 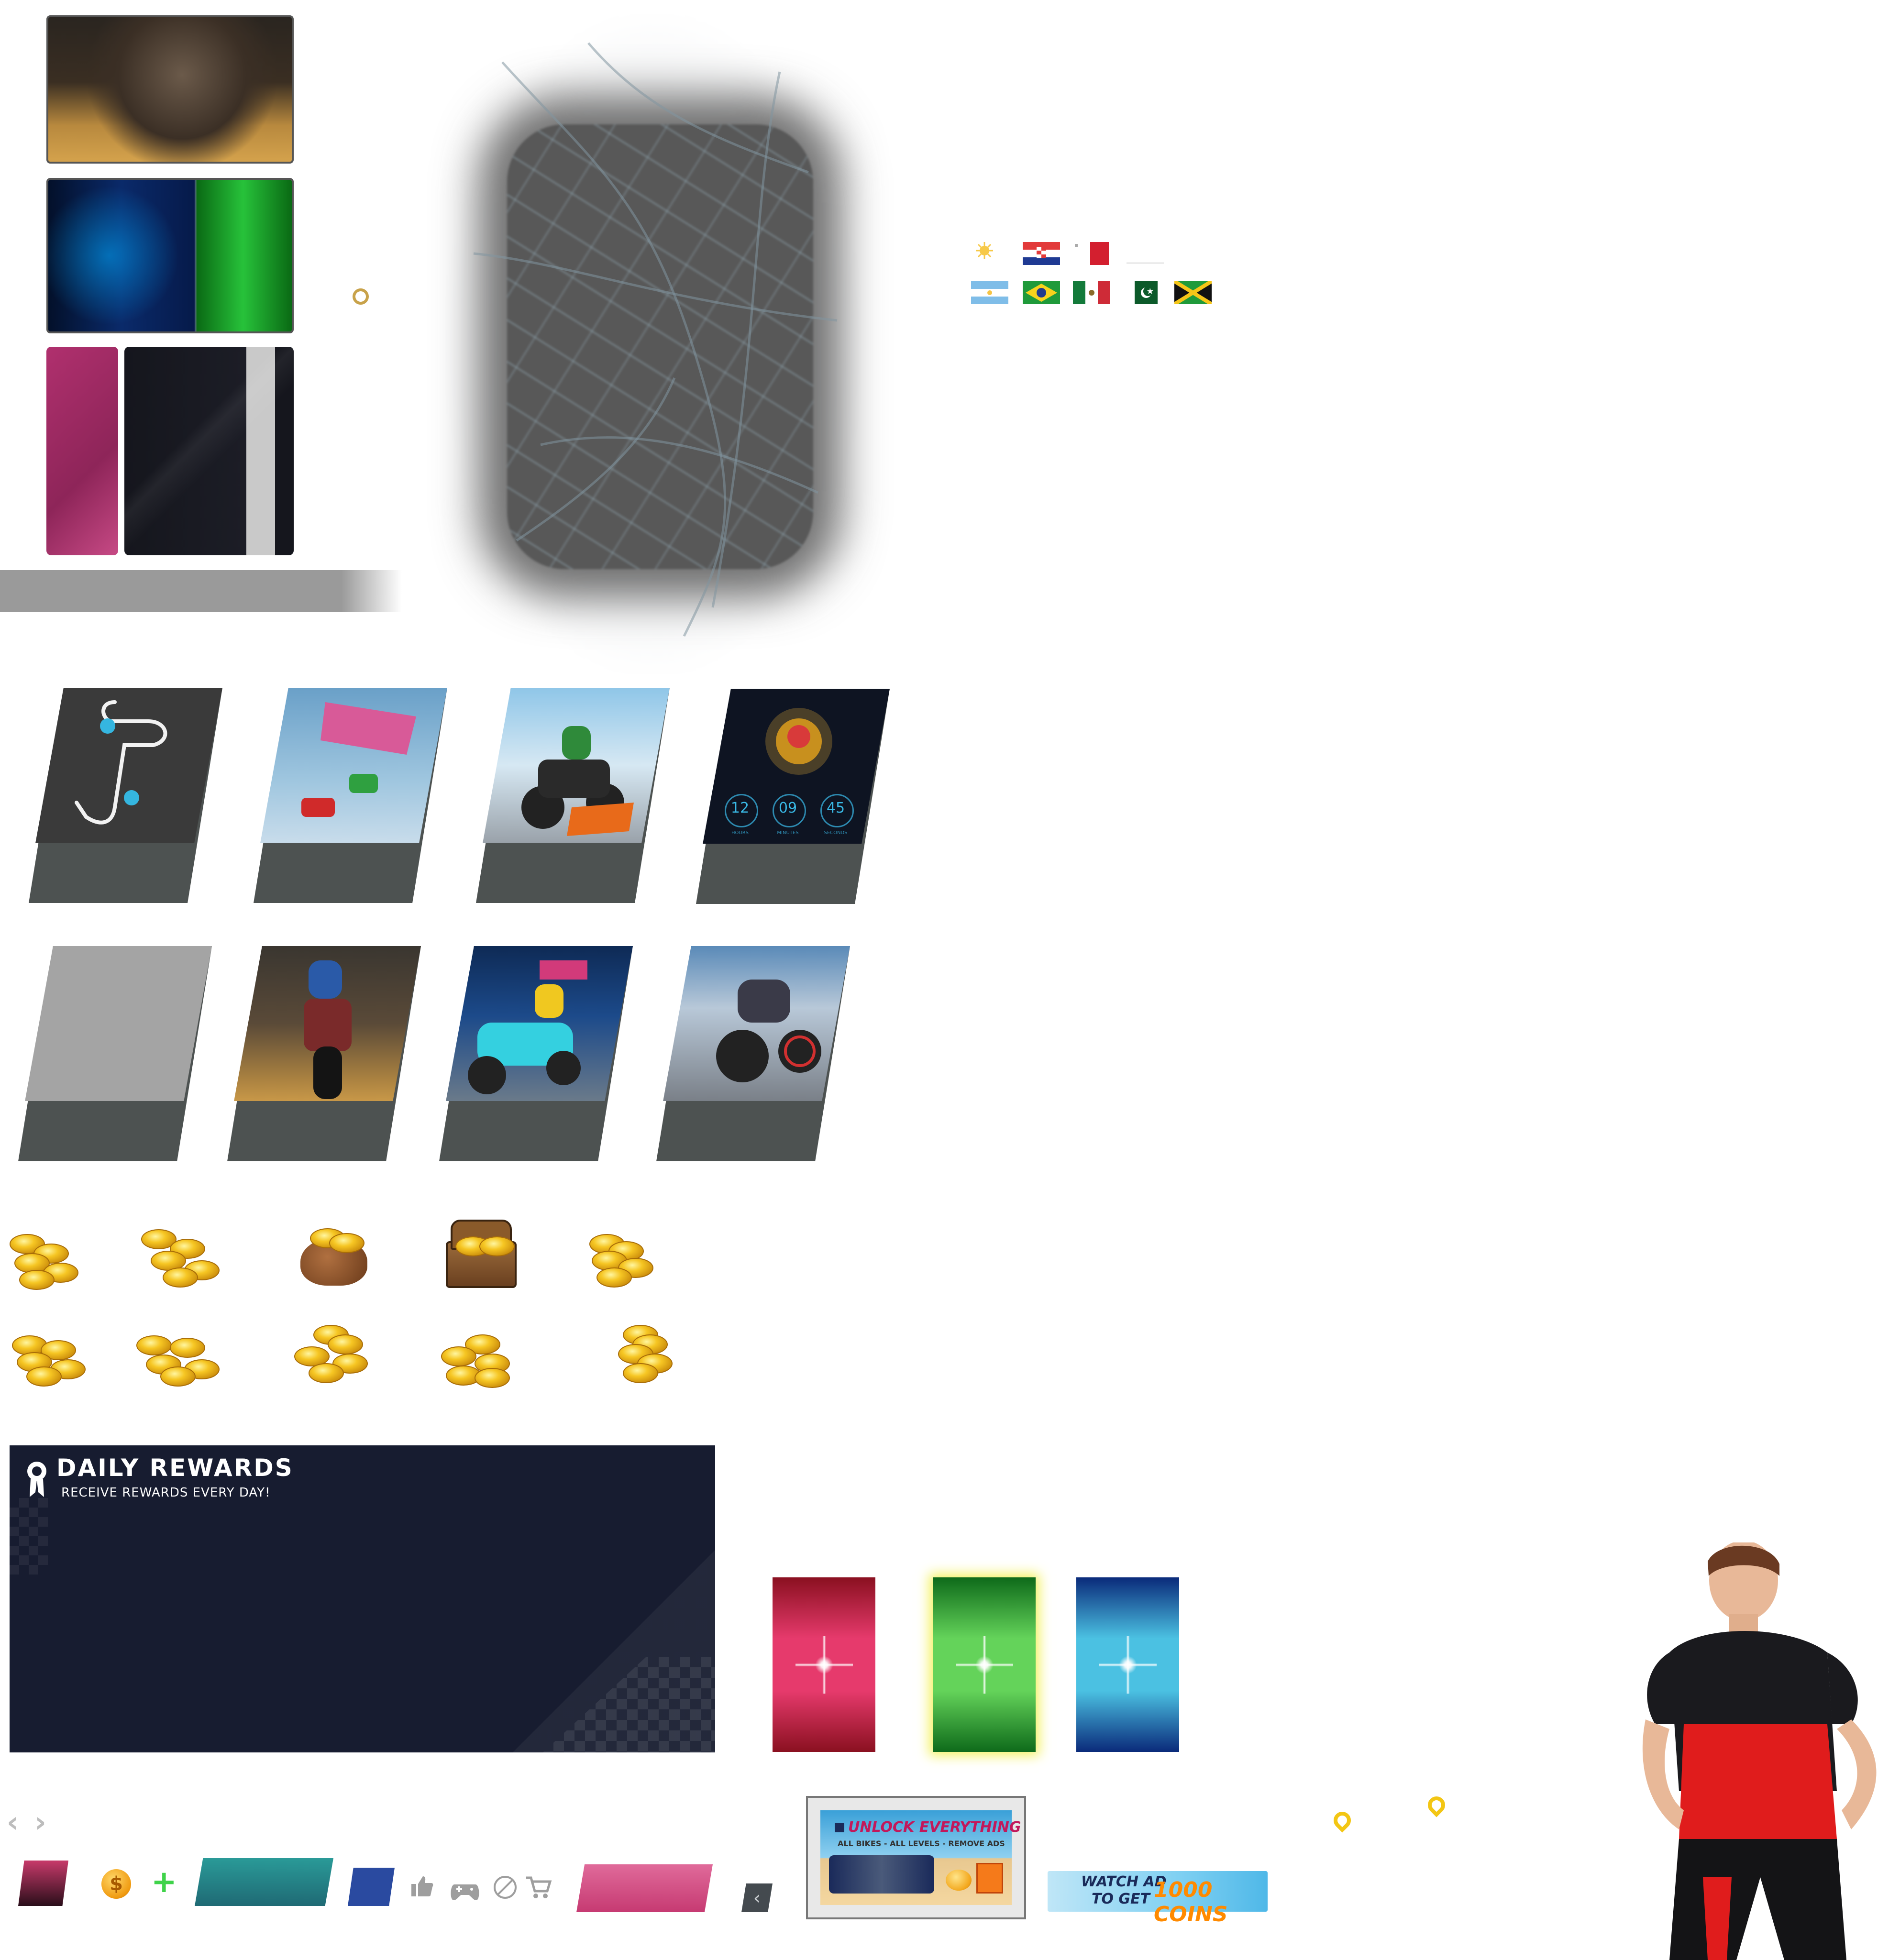 I want to click on timer-hours-label: HOURS, so click(x=740, y=833).